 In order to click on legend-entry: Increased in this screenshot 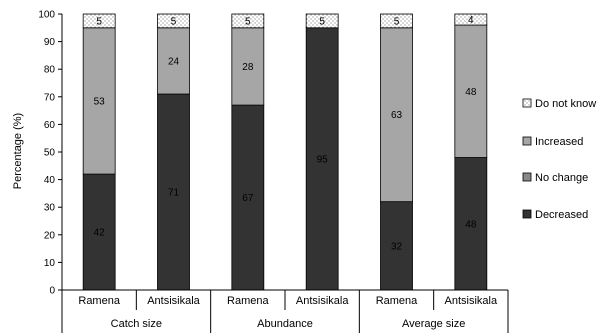, I will do `click(559, 142)`.